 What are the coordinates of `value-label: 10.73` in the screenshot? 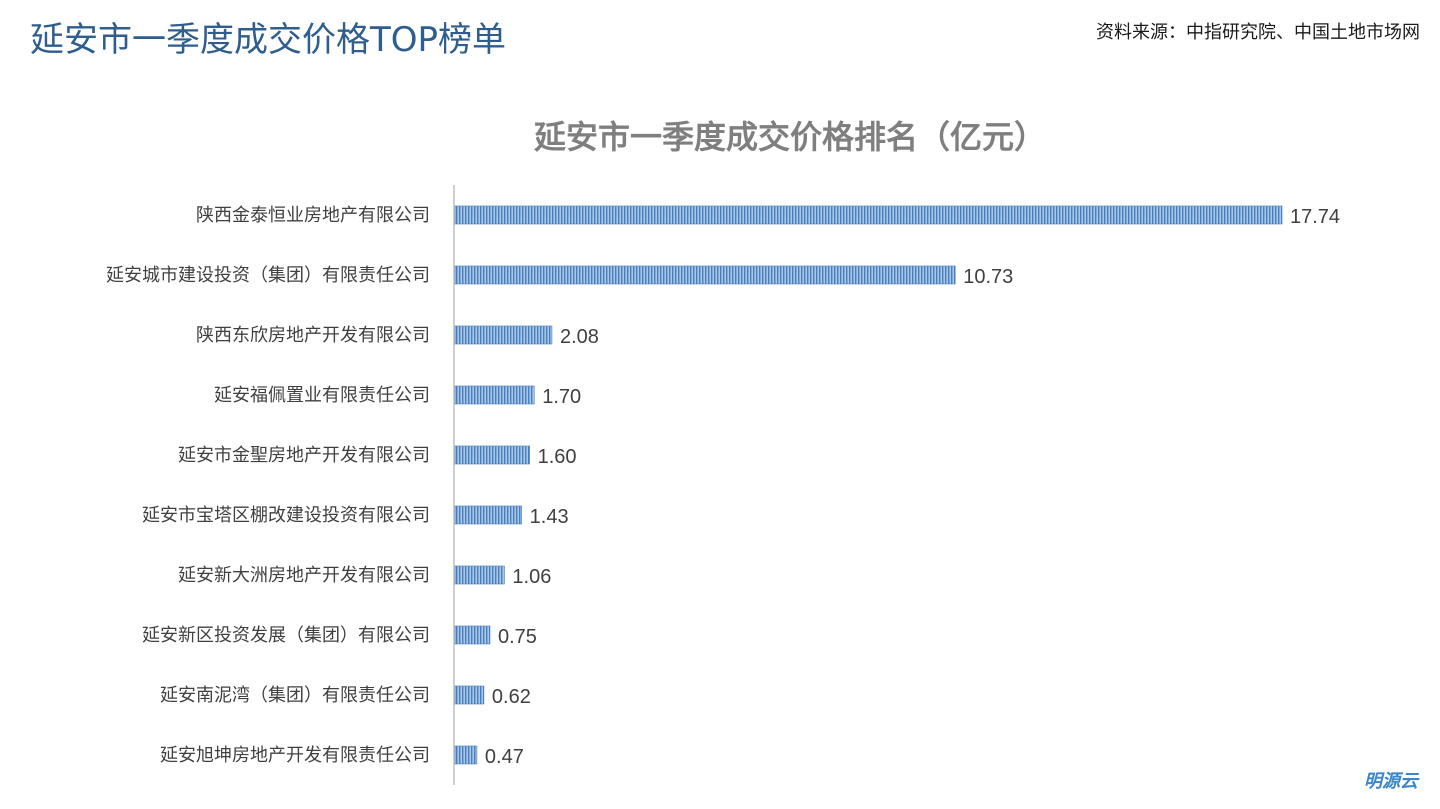 It's located at (988, 277).